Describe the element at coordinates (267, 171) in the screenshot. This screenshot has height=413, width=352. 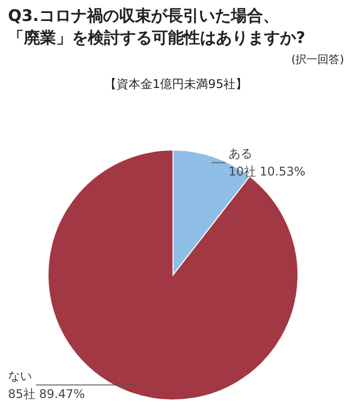
I see `data-label: 10社 10.53%` at that location.